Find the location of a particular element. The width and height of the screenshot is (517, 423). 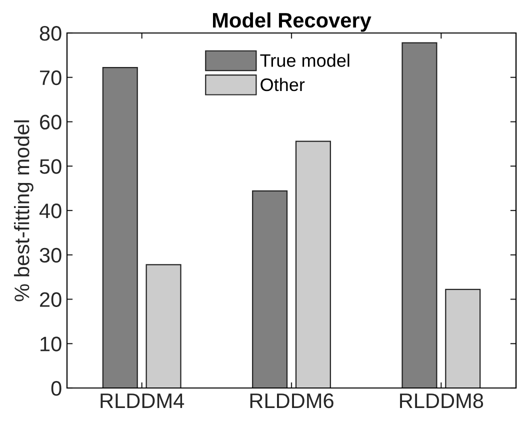

y-tick-label: 80 is located at coordinates (51, 33).